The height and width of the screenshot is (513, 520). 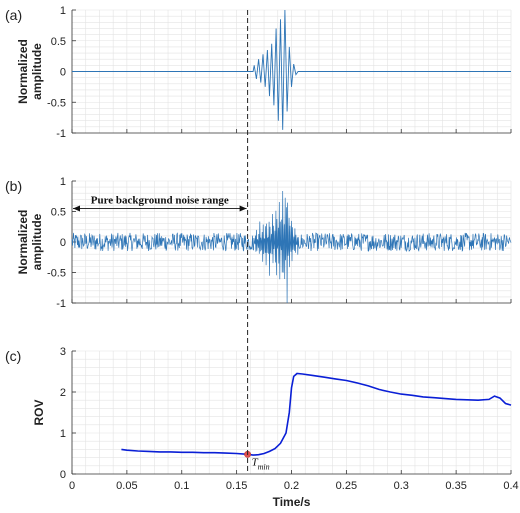 I want to click on panel-label: (c), so click(x=13, y=356).